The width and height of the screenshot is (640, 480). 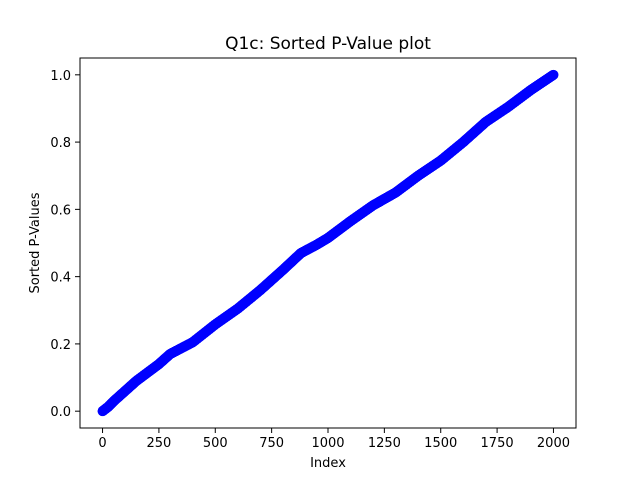 I want to click on y-tick-label: 0.6, so click(x=60, y=210).